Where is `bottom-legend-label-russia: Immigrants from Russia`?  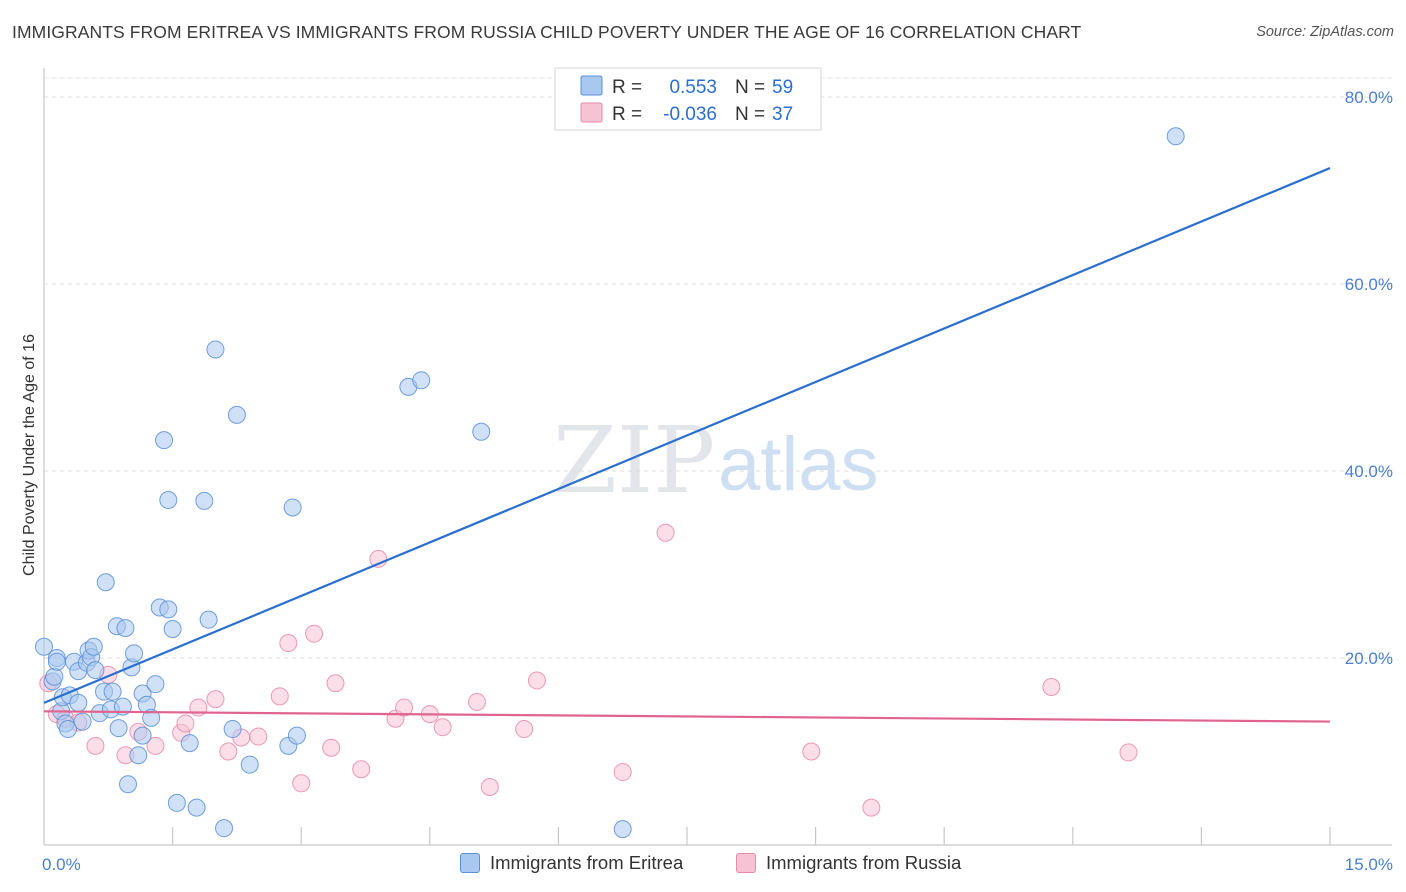
bottom-legend-label-russia: Immigrants from Russia is located at coordinates (864, 862).